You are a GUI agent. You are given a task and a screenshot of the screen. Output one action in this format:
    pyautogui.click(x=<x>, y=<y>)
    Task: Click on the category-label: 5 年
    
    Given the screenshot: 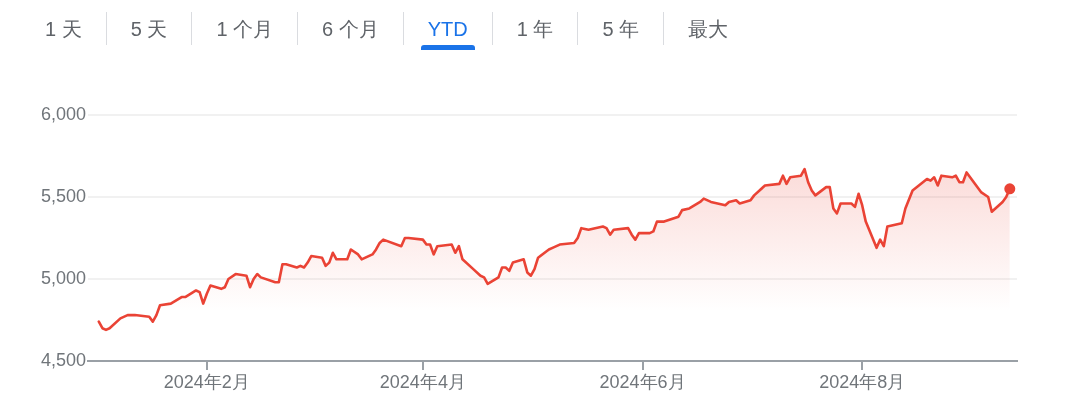 What is the action you would take?
    pyautogui.click(x=621, y=28)
    